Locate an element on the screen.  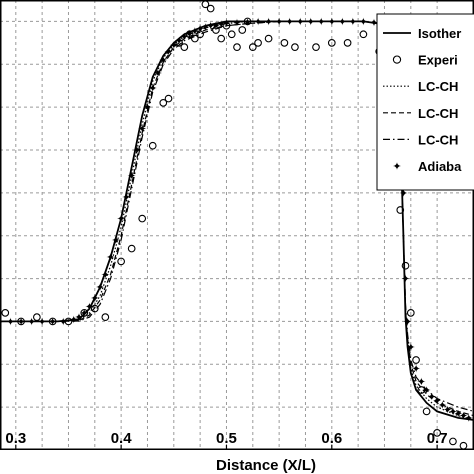
legend-box is located at coordinates (425, 102).